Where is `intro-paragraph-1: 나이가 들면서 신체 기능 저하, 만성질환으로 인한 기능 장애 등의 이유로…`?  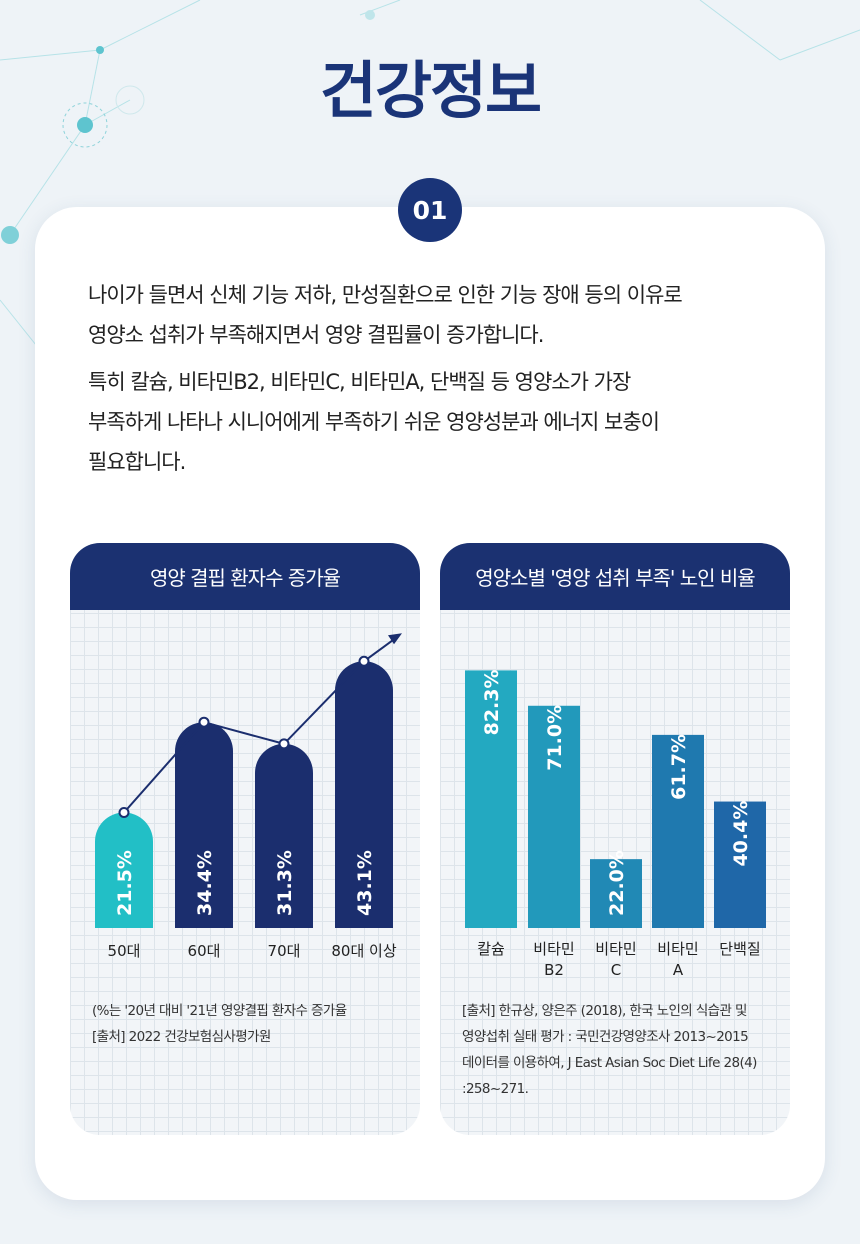
intro-paragraph-1: 나이가 들면서 신체 기능 저하, 만성질환으로 인한 기능 장애 등의 이유로… is located at coordinates (438, 315).